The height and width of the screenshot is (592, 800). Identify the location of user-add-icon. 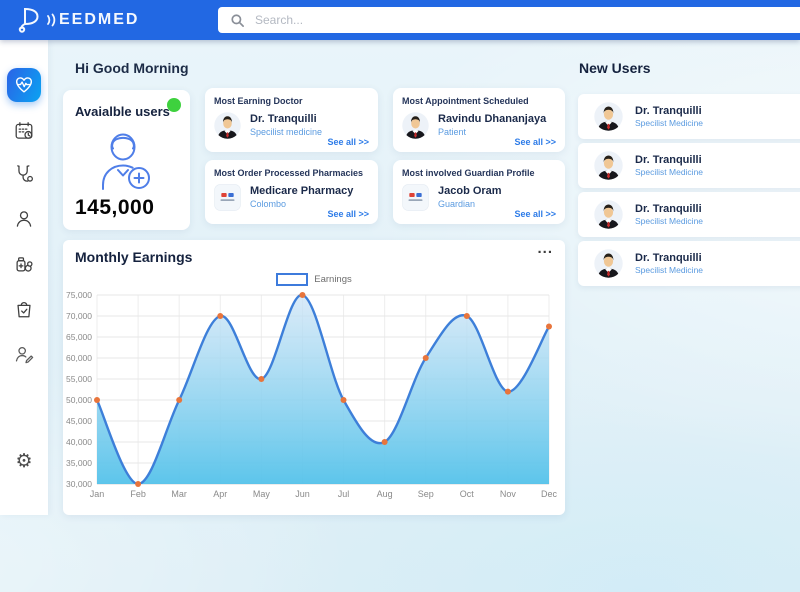
(126, 163).